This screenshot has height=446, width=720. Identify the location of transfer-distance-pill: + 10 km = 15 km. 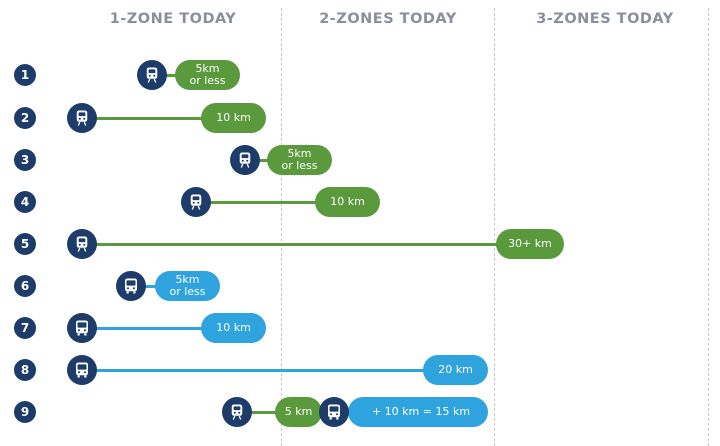
(418, 412).